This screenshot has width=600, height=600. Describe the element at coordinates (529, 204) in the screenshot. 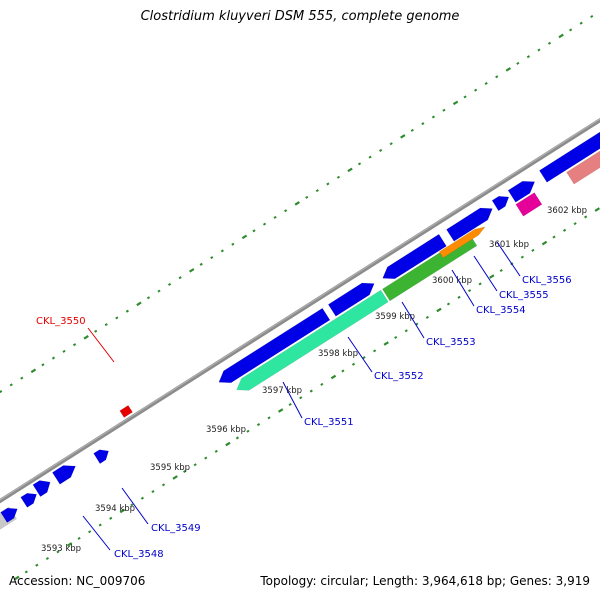

I see `cds-feature-magenta` at that location.